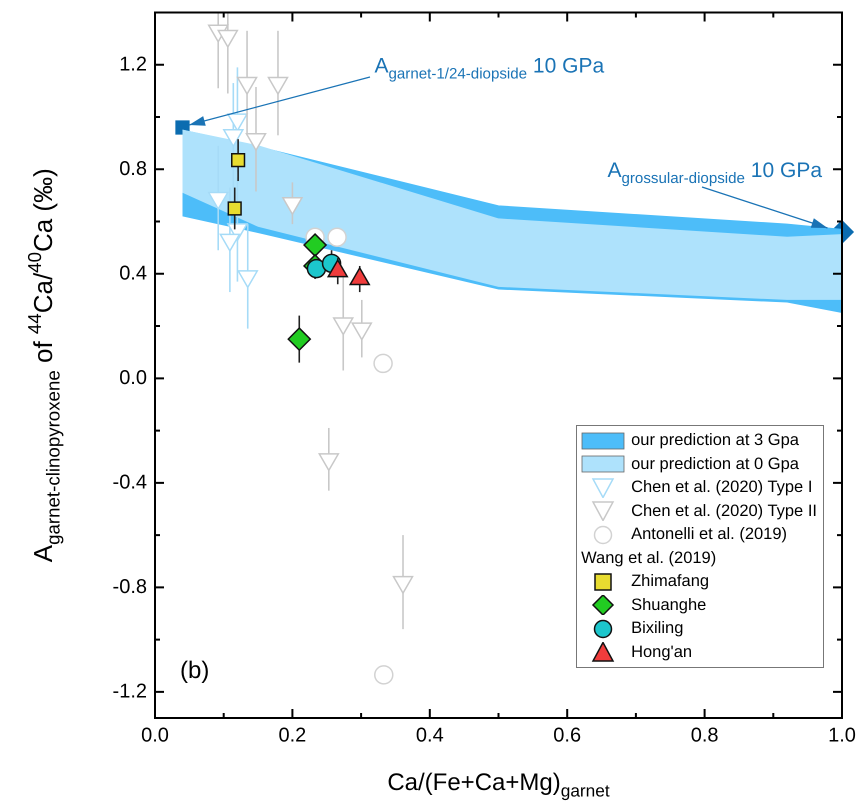 The height and width of the screenshot is (807, 866). Describe the element at coordinates (704, 735) in the screenshot. I see `x-tick-label: 0.8` at that location.